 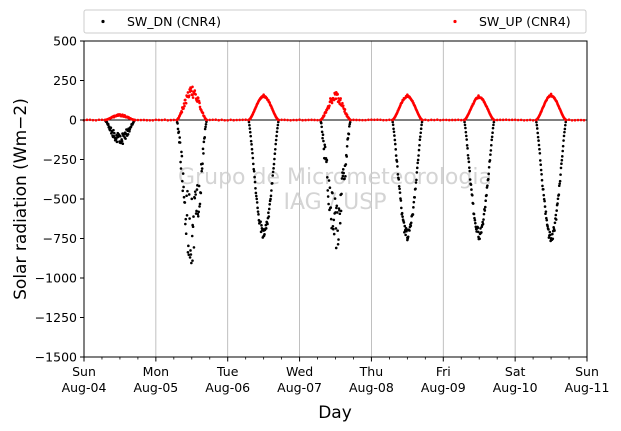 What do you see at coordinates (56, 357) in the screenshot?
I see `y-tick-label: −1500` at bounding box center [56, 357].